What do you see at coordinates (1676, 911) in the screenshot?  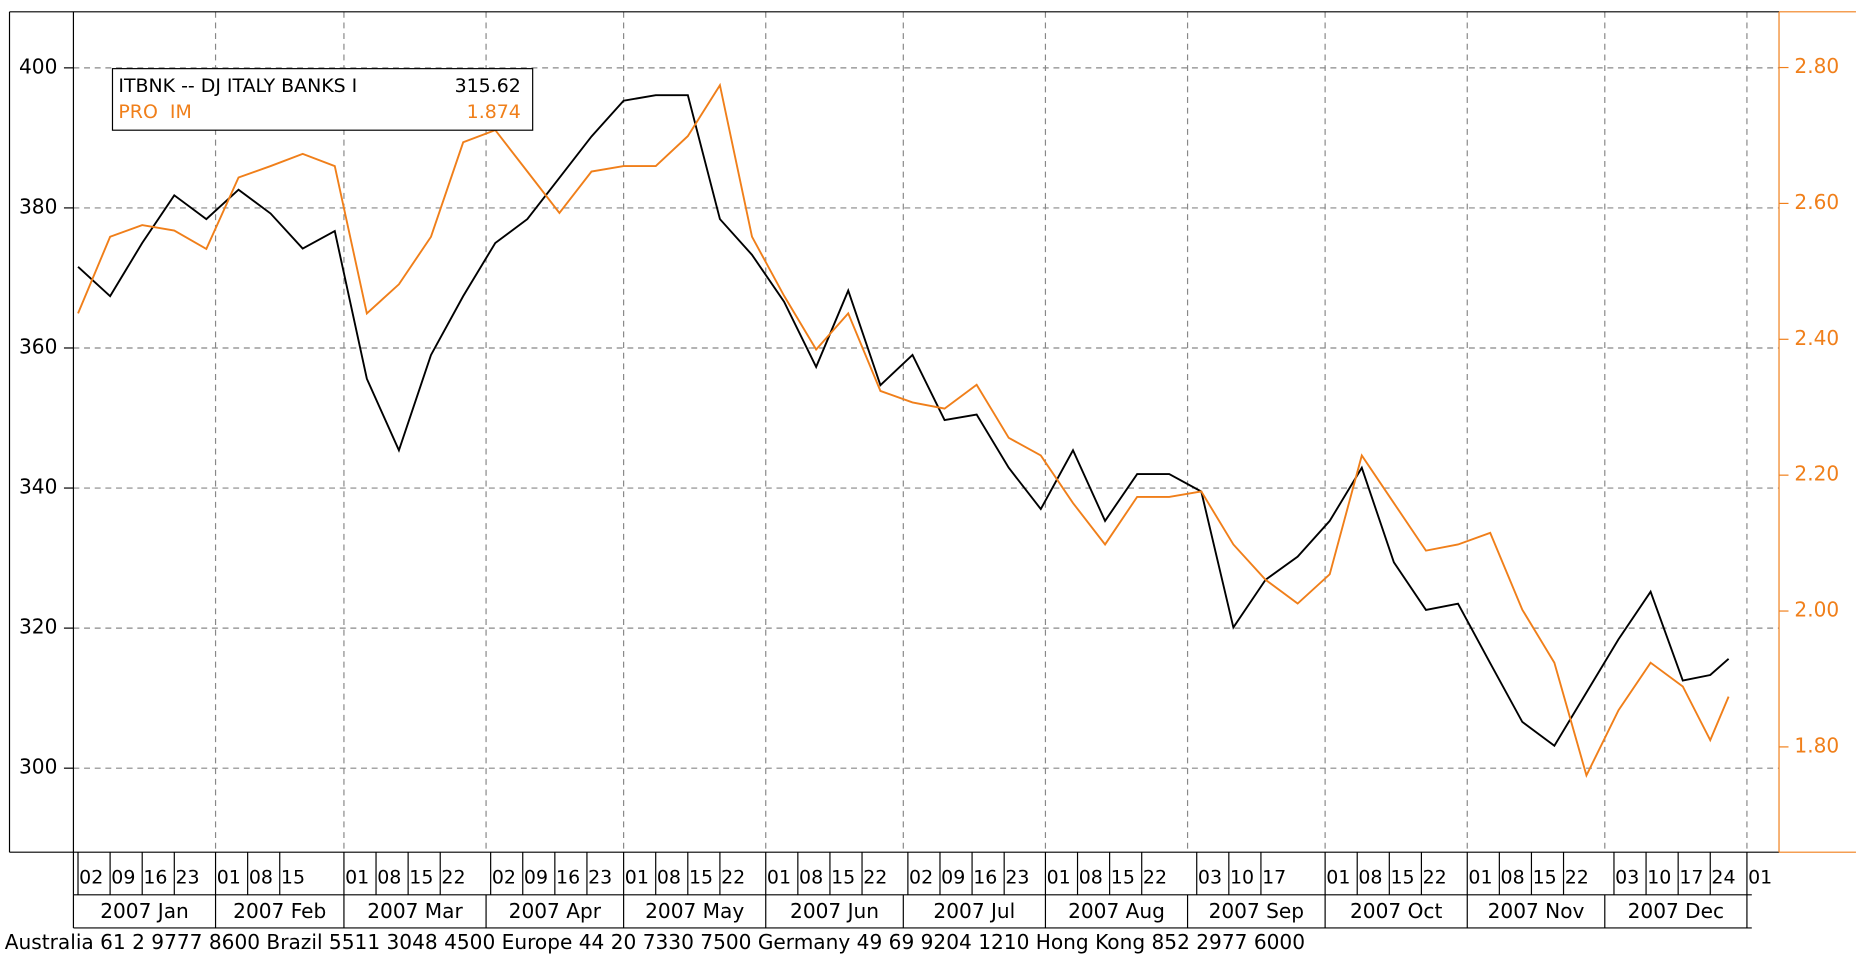 I see `month-label: 2007 Dec` at bounding box center [1676, 911].